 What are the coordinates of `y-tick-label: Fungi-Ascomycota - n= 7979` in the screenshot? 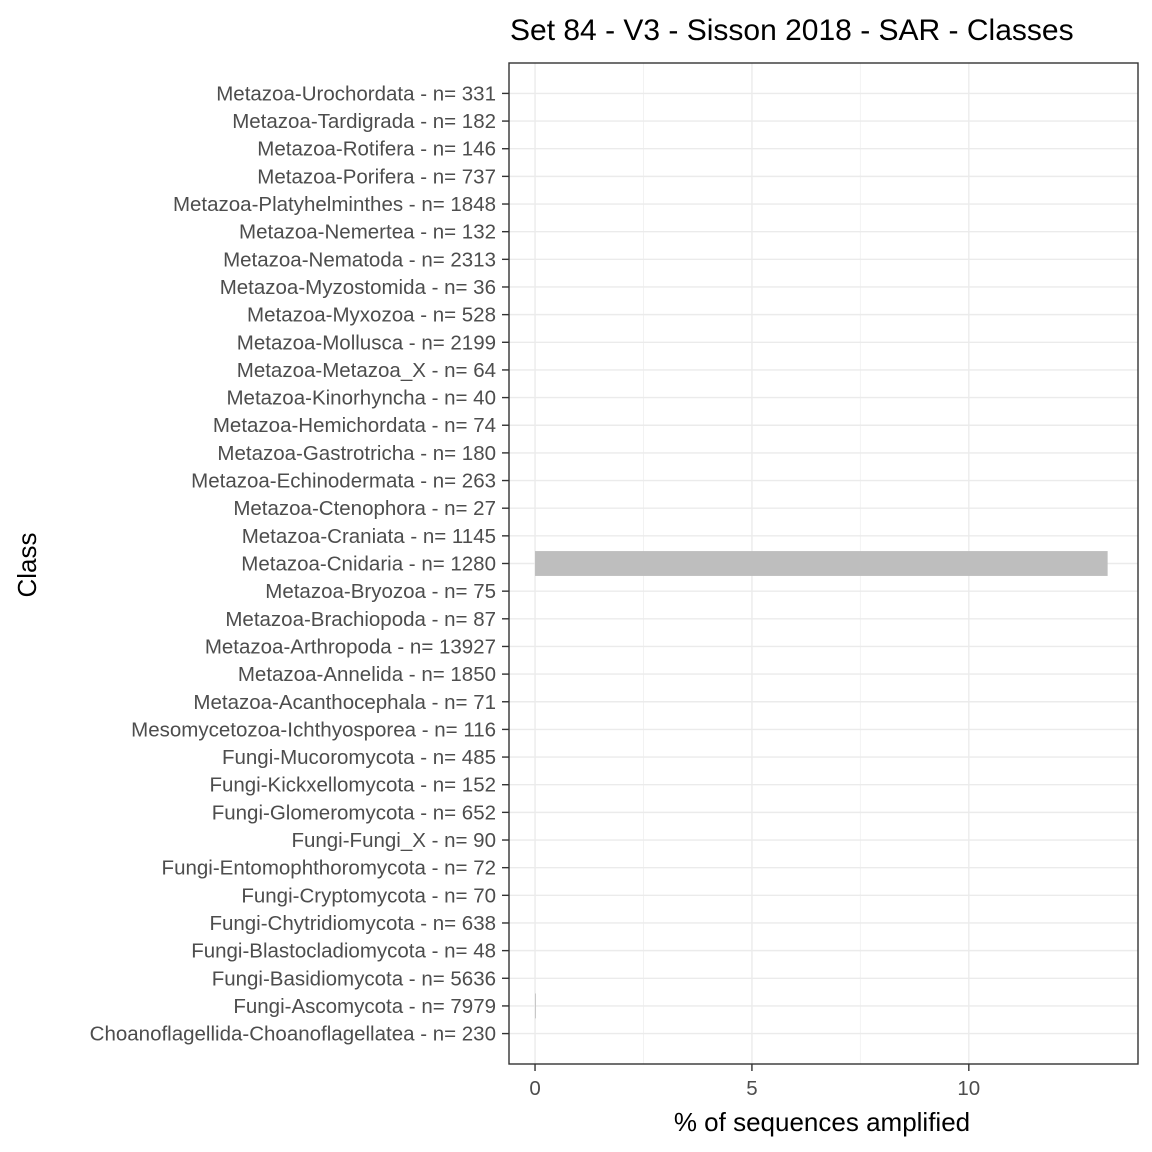 It's located at (364, 1006).